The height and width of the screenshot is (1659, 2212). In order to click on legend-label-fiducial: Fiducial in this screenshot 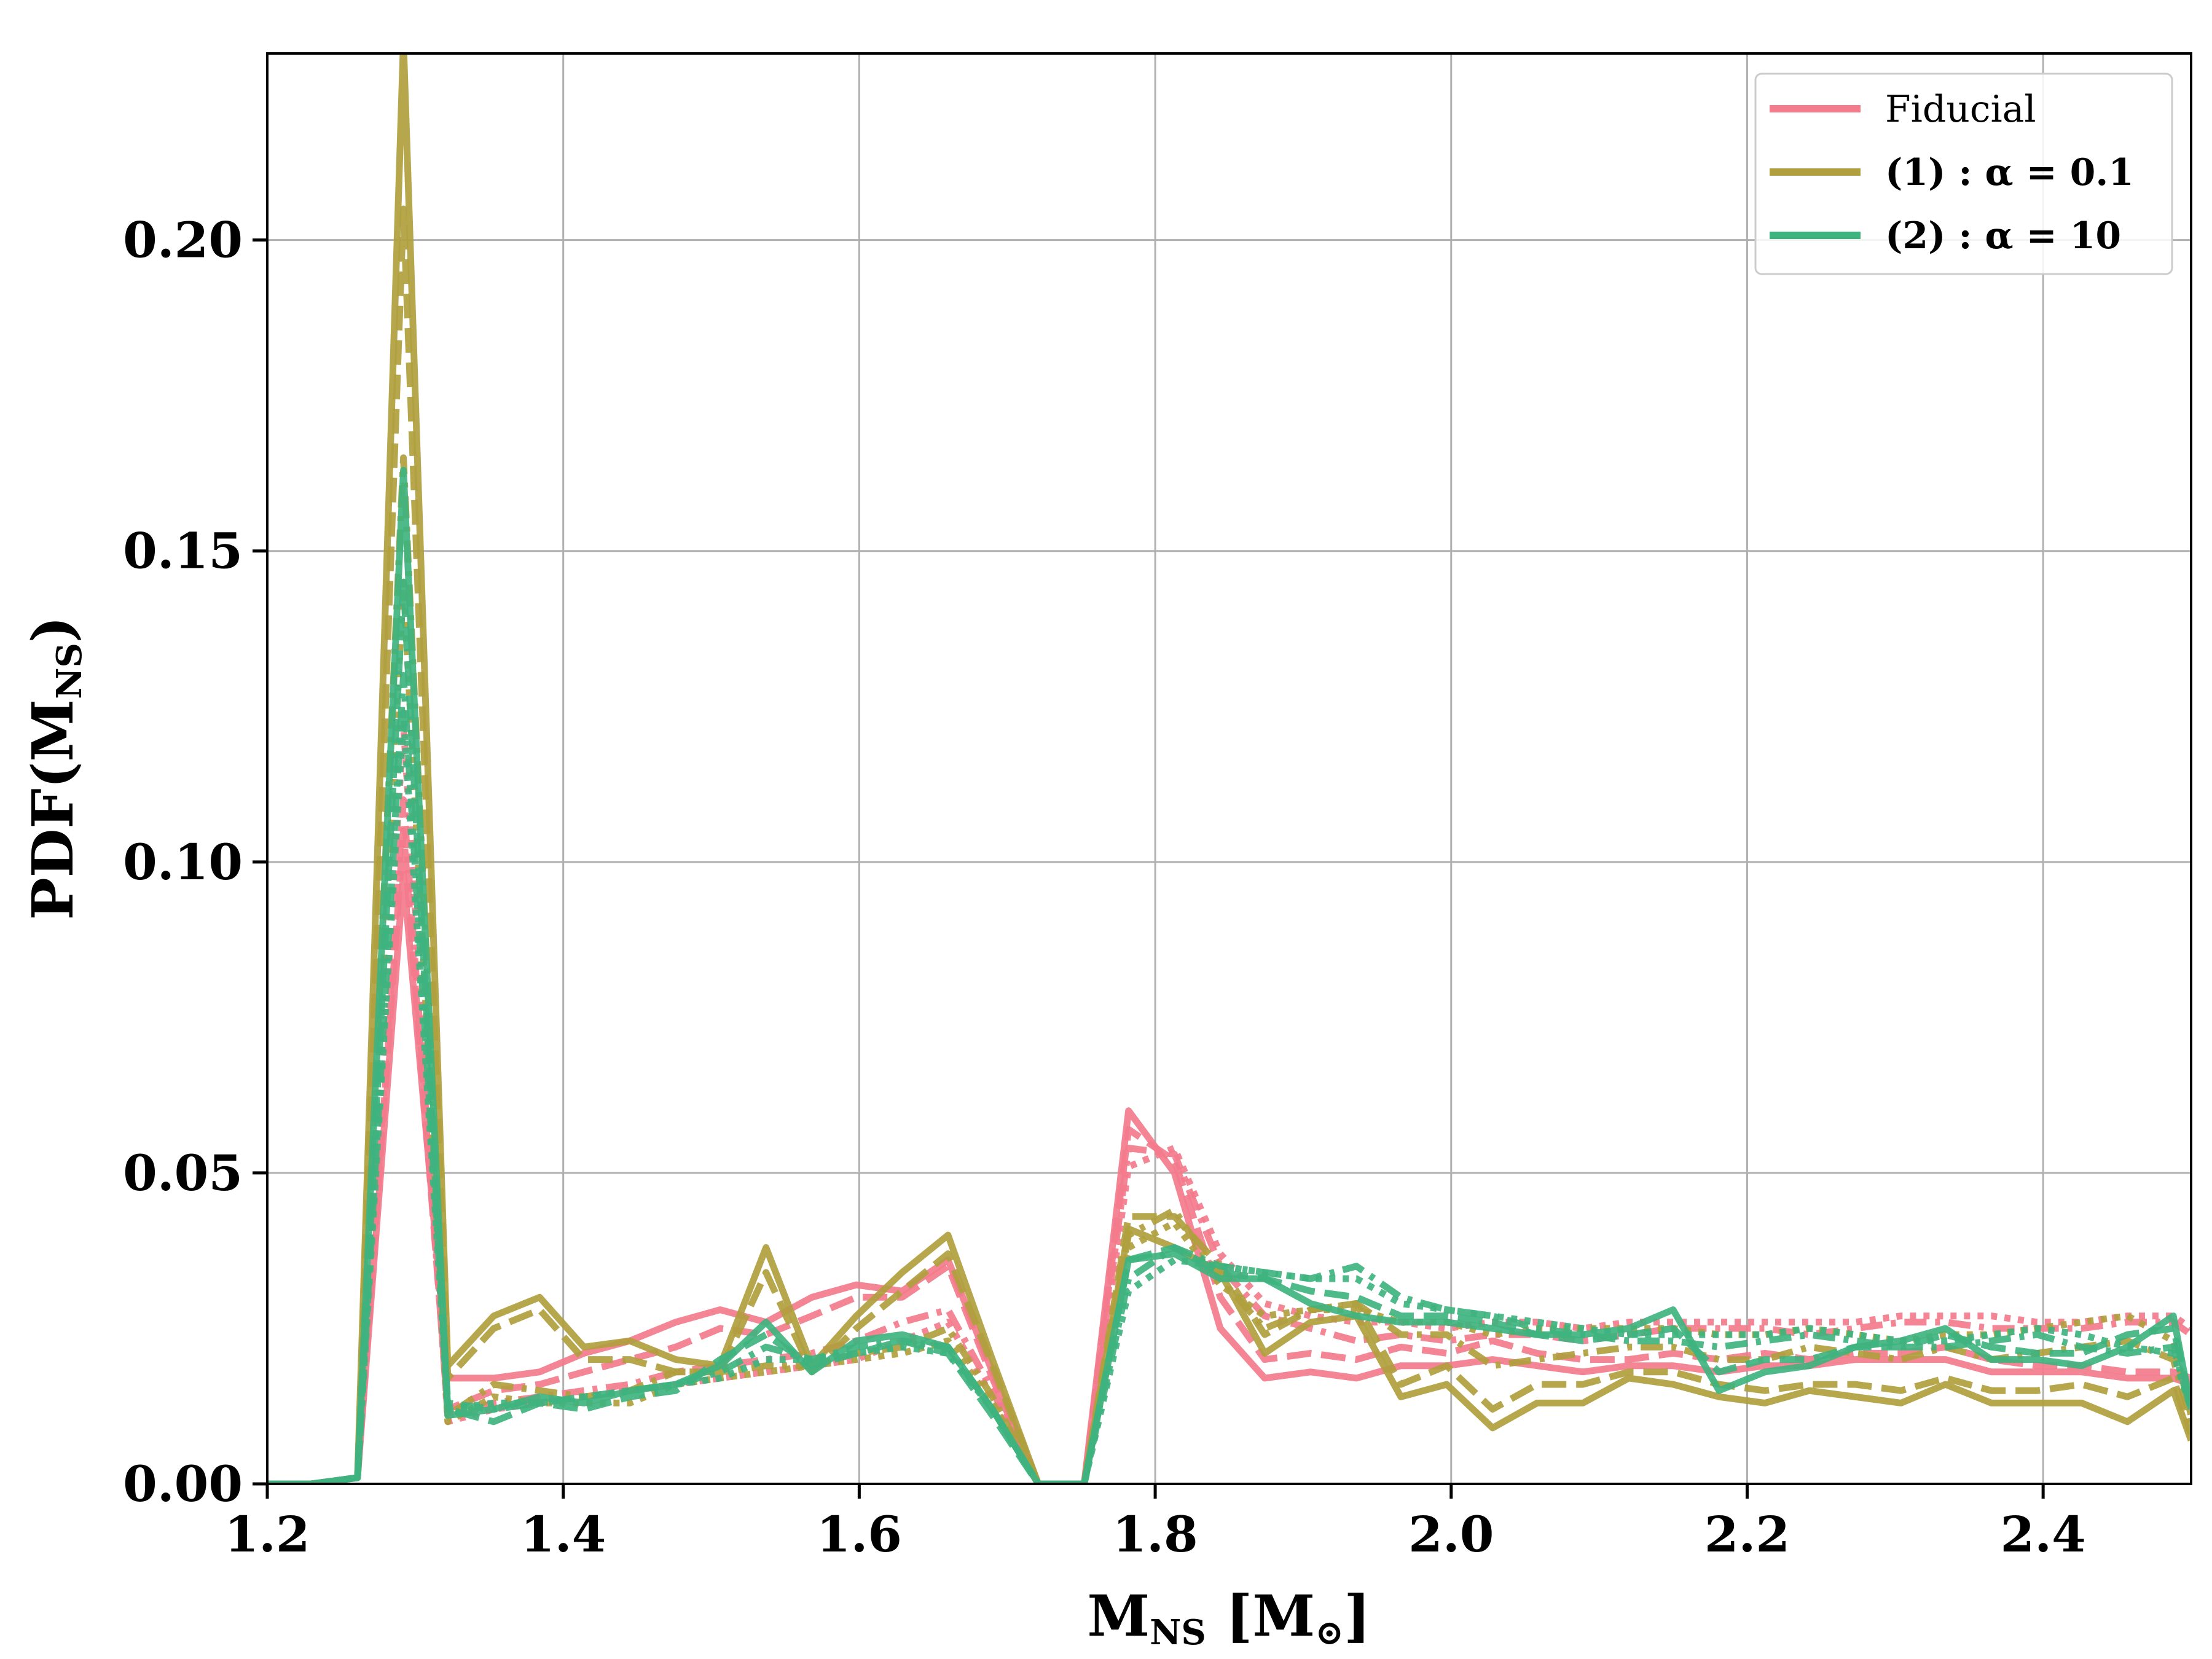, I will do `click(1960, 109)`.